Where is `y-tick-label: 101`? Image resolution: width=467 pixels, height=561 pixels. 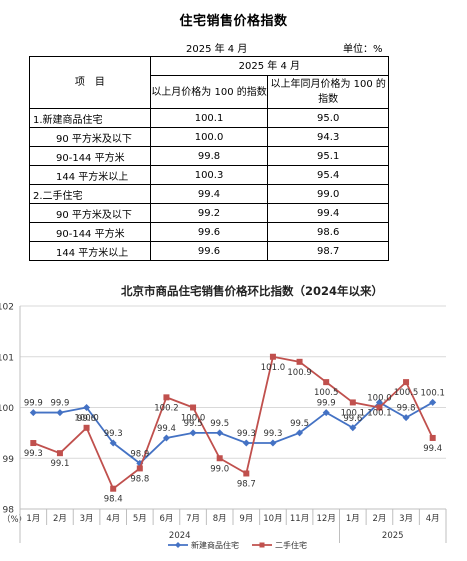 y-tick-label: 101 is located at coordinates (7, 358).